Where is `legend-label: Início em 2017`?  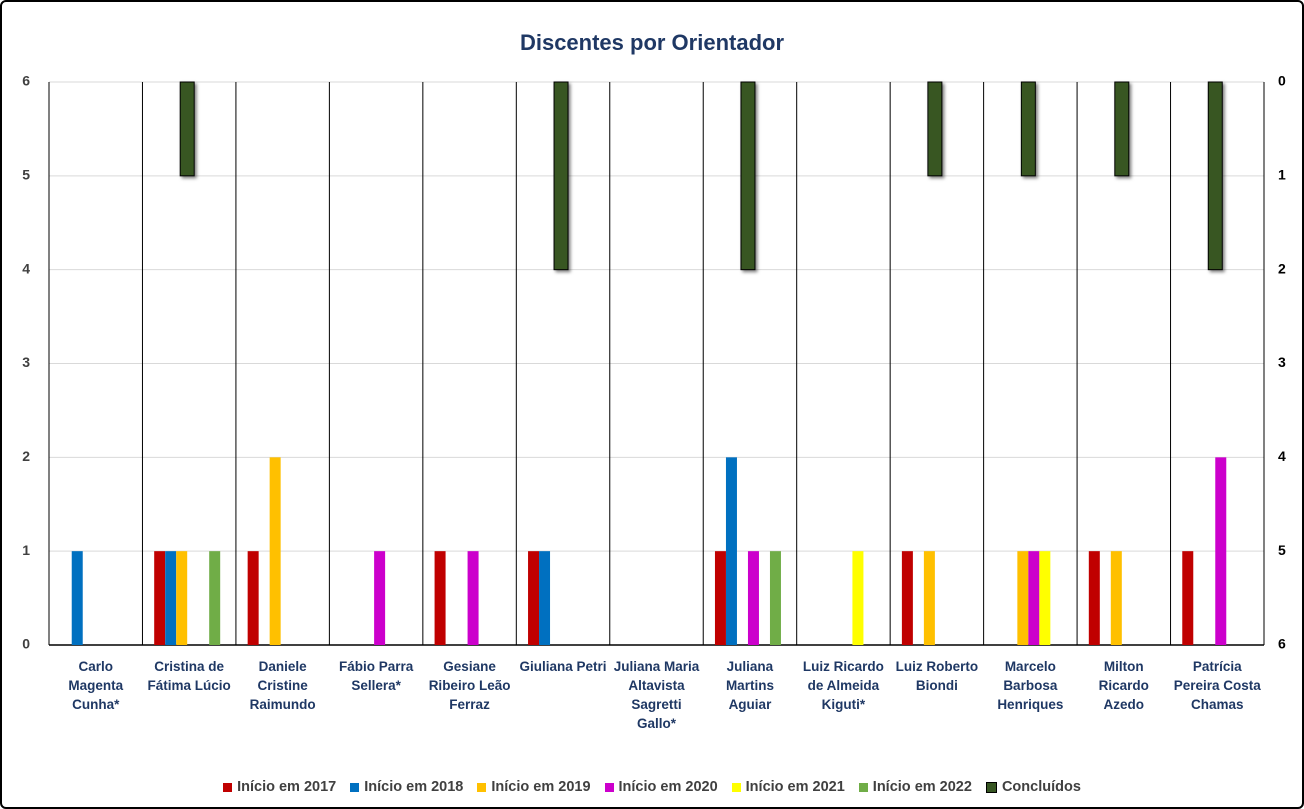
legend-label: Início em 2017 is located at coordinates (287, 787).